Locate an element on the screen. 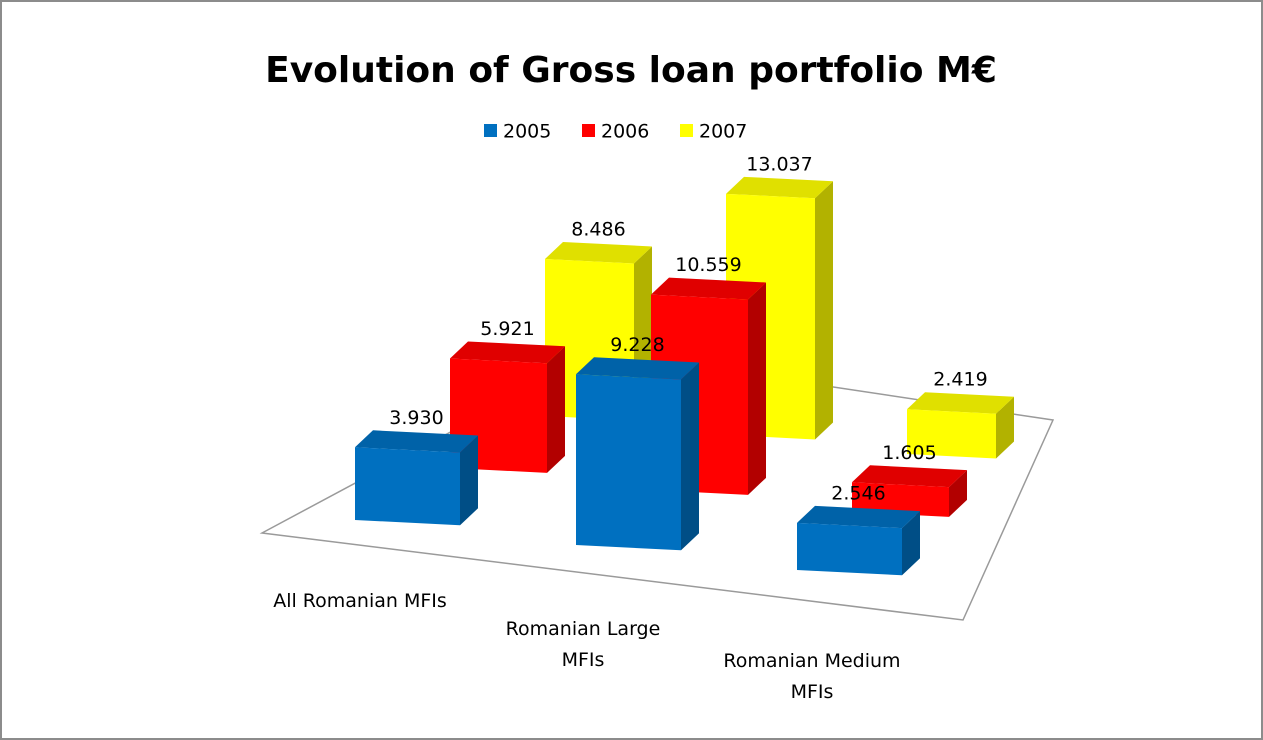 This screenshot has height=740, width=1263. x-tick-label: Romanian Large MFIs is located at coordinates (583, 644).